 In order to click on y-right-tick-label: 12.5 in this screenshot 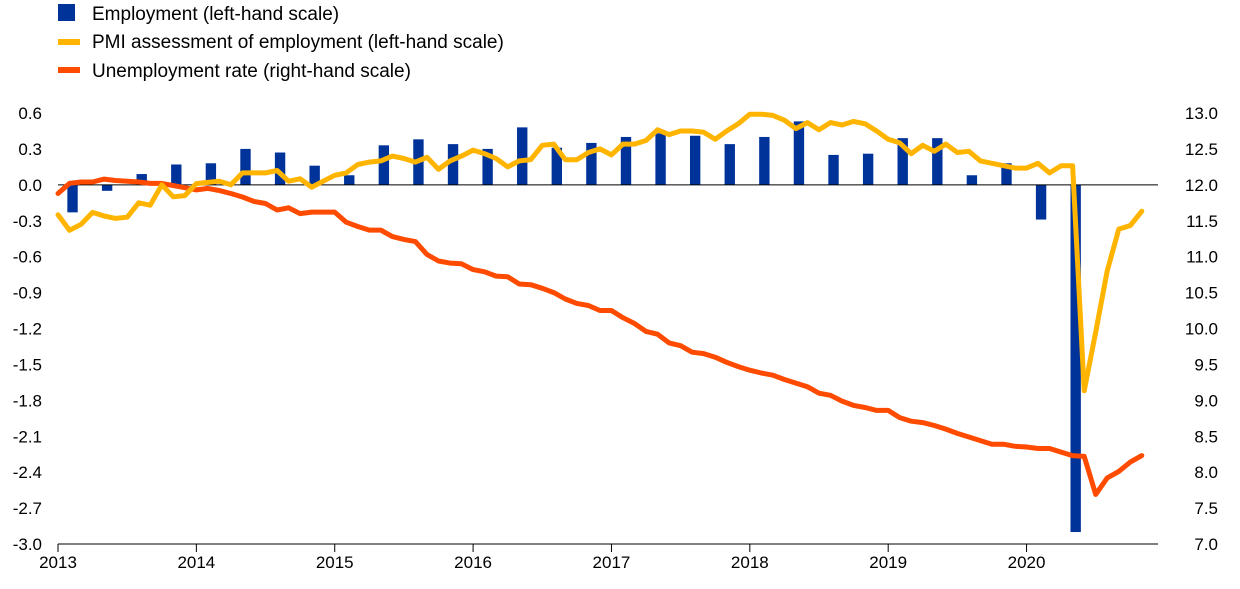, I will do `click(1201, 149)`.